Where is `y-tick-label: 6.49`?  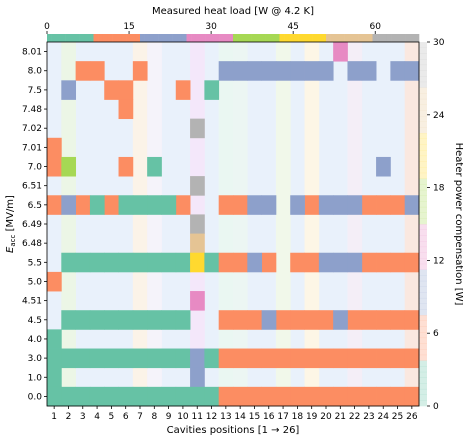 y-tick-label: 6.49 is located at coordinates (32, 225).